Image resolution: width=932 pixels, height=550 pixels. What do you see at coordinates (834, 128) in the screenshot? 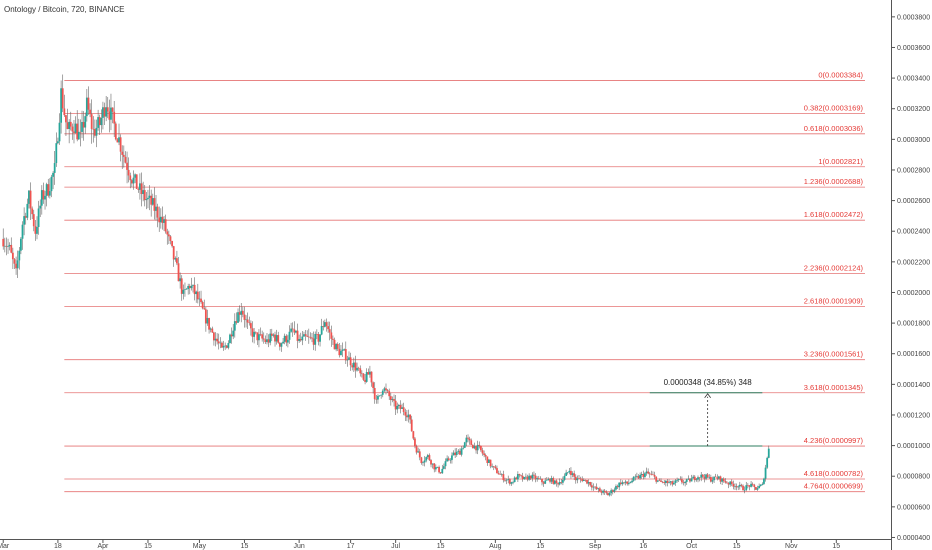
I see `fib-level-label: 0.618(0.0003036)` at bounding box center [834, 128].